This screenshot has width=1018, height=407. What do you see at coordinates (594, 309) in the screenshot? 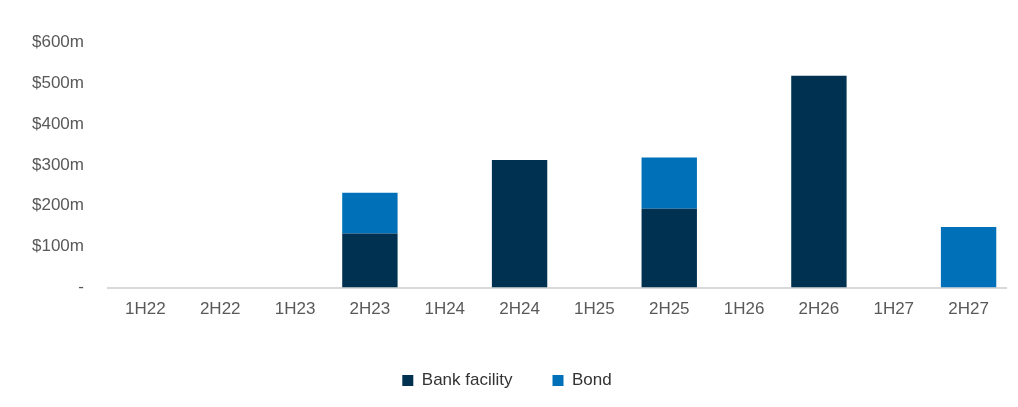
I see `x-tick-label: 1H25` at bounding box center [594, 309].